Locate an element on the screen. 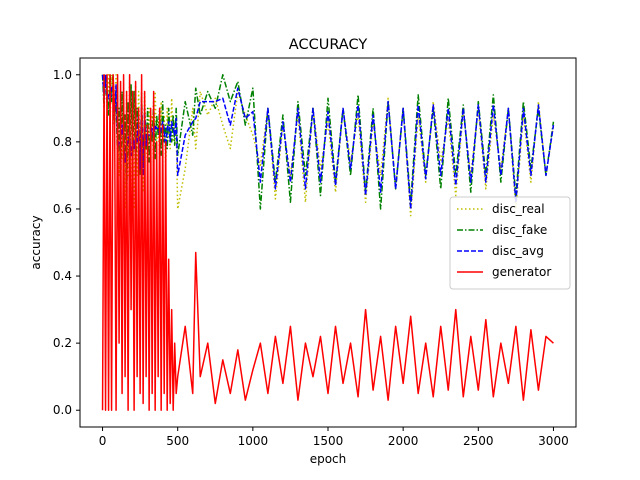  x-axis-ticks: 0 500 1000 1500 2000 2500 3000 is located at coordinates (334, 437).